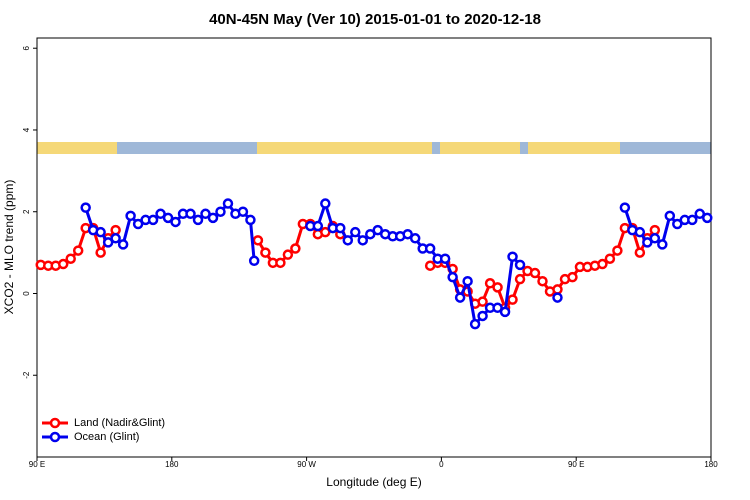 This screenshot has width=750, height=500. Describe the element at coordinates (119, 423) in the screenshot. I see `legend-label: Land (Nadir&Glint)` at that location.